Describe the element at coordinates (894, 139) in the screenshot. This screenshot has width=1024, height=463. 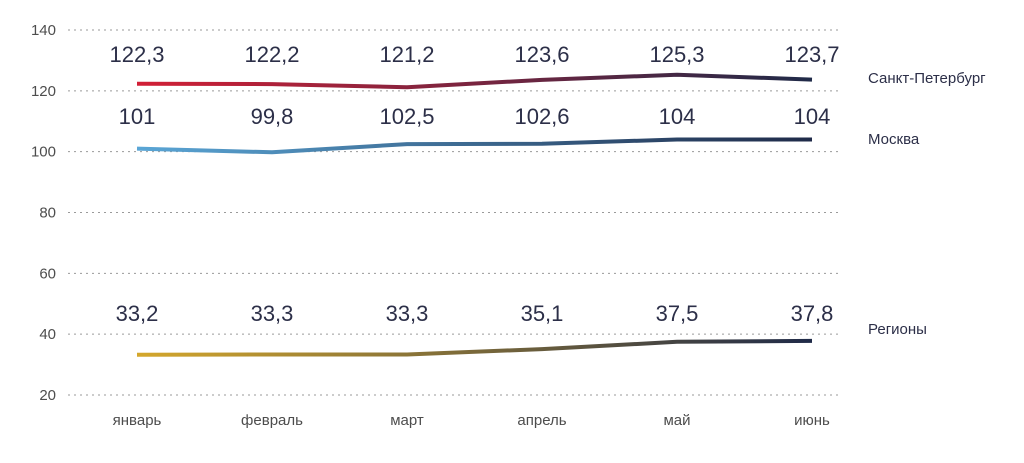
I see `series-name-label: Москва` at that location.